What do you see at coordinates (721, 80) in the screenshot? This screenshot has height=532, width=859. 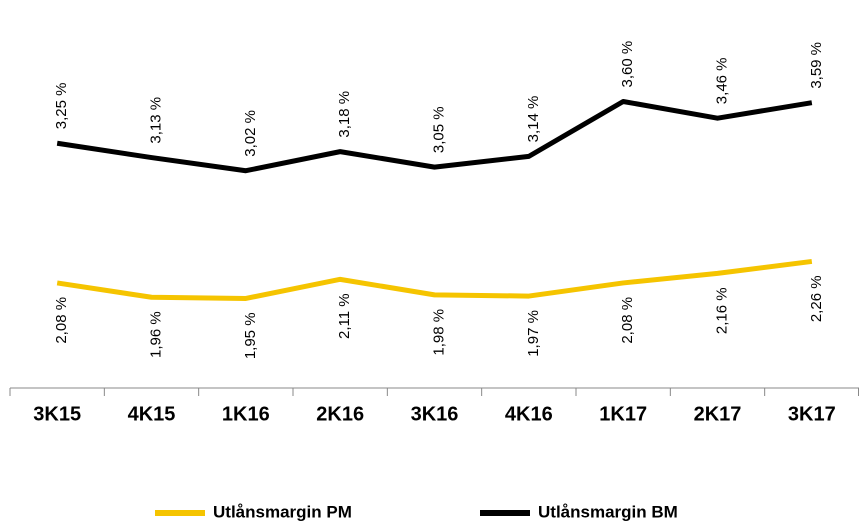 I see `value-label: 3,46 %` at bounding box center [721, 80].